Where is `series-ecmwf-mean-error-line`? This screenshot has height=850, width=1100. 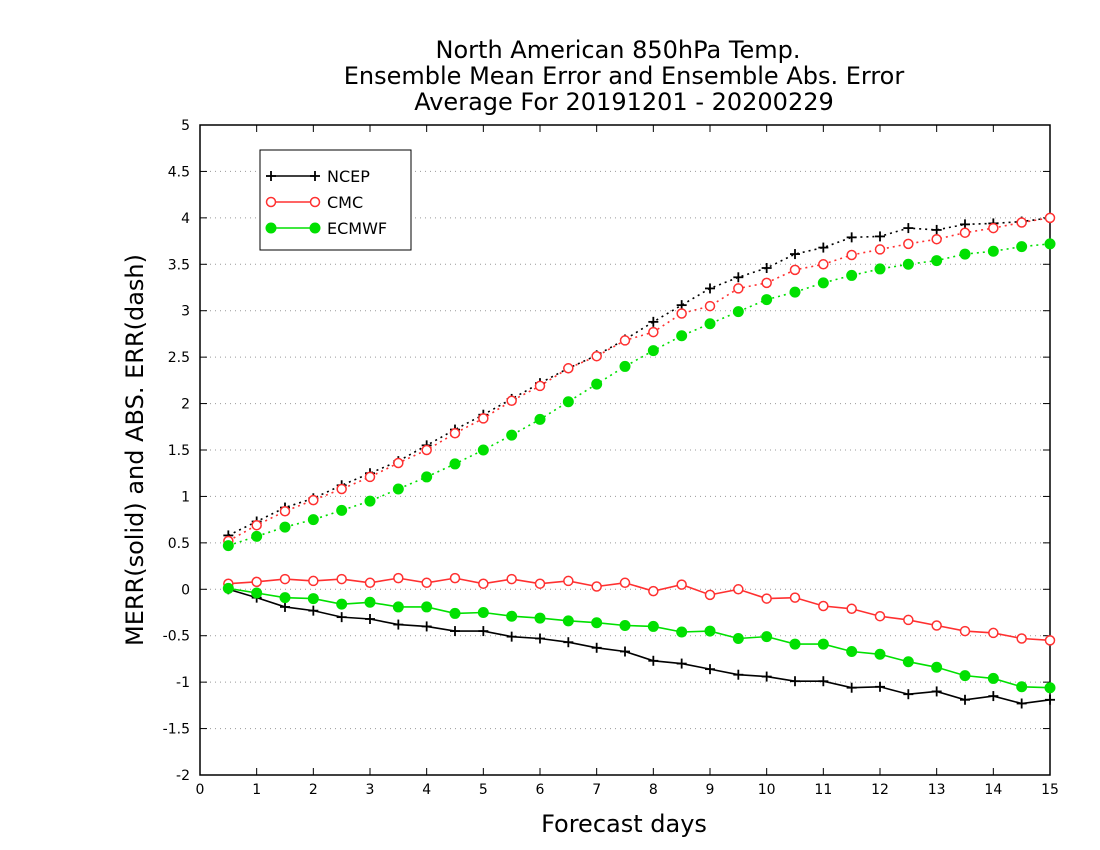 series-ecmwf-mean-error-line is located at coordinates (639, 638).